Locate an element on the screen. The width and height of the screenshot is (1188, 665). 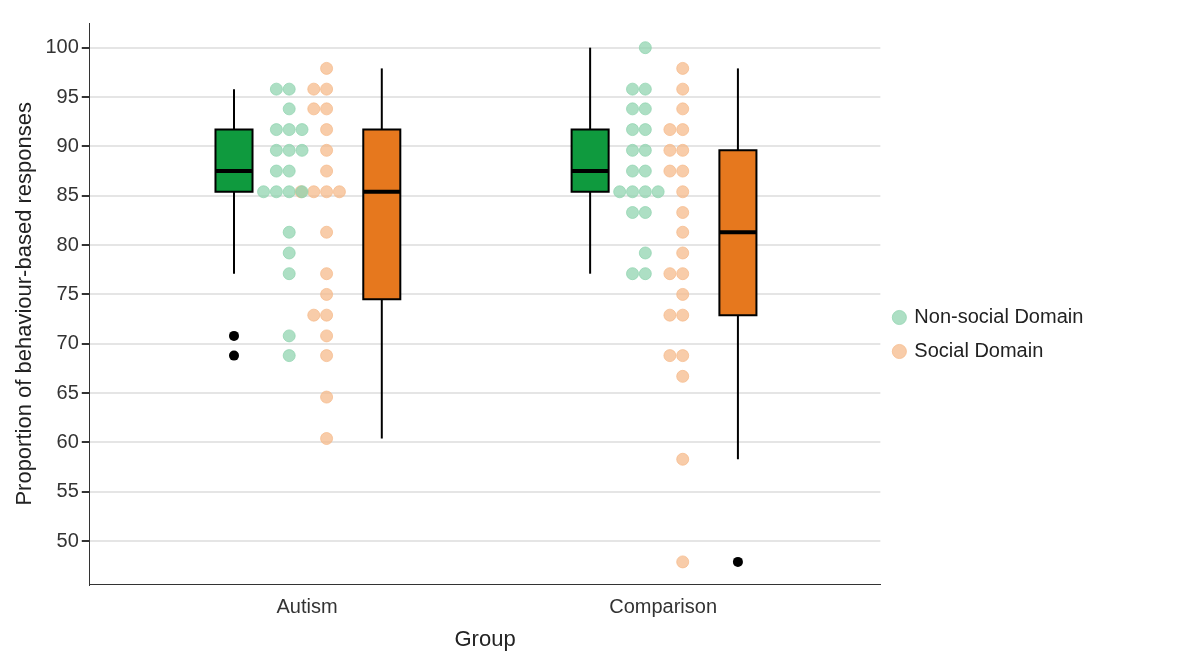
x-axis-title: Group is located at coordinates (485, 638).